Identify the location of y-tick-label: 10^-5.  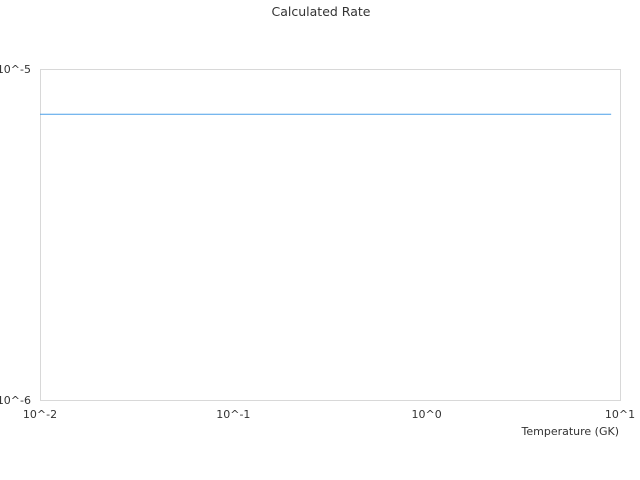
(15, 69).